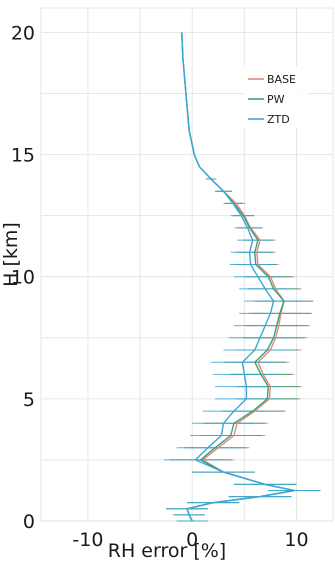 This screenshot has width=335, height=561. What do you see at coordinates (87, 540) in the screenshot?
I see `x-tick-label: -10` at bounding box center [87, 540].